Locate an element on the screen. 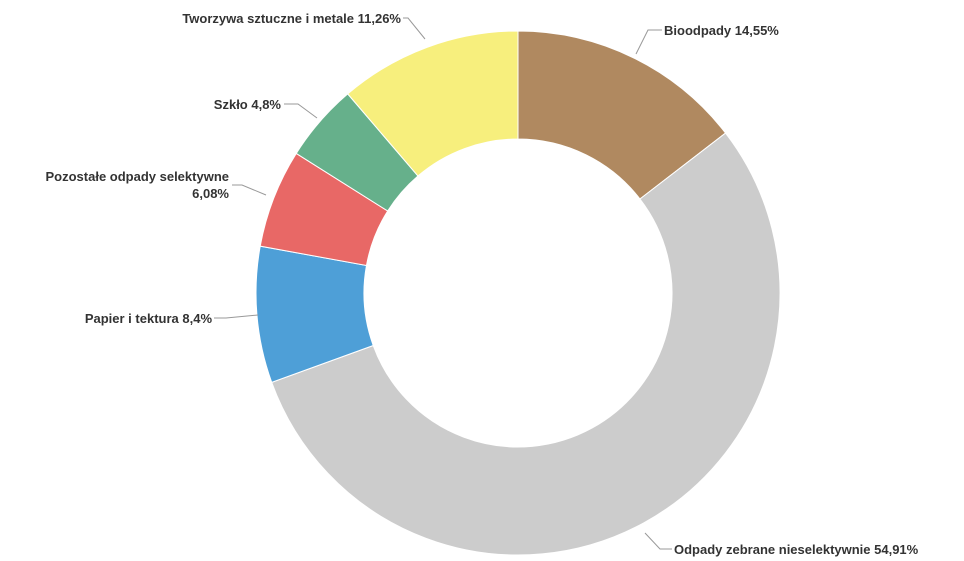  data-label-tworzywa-sztuczne-i-metale: Tworzywa sztuczne i metale 11,26% is located at coordinates (291, 18).